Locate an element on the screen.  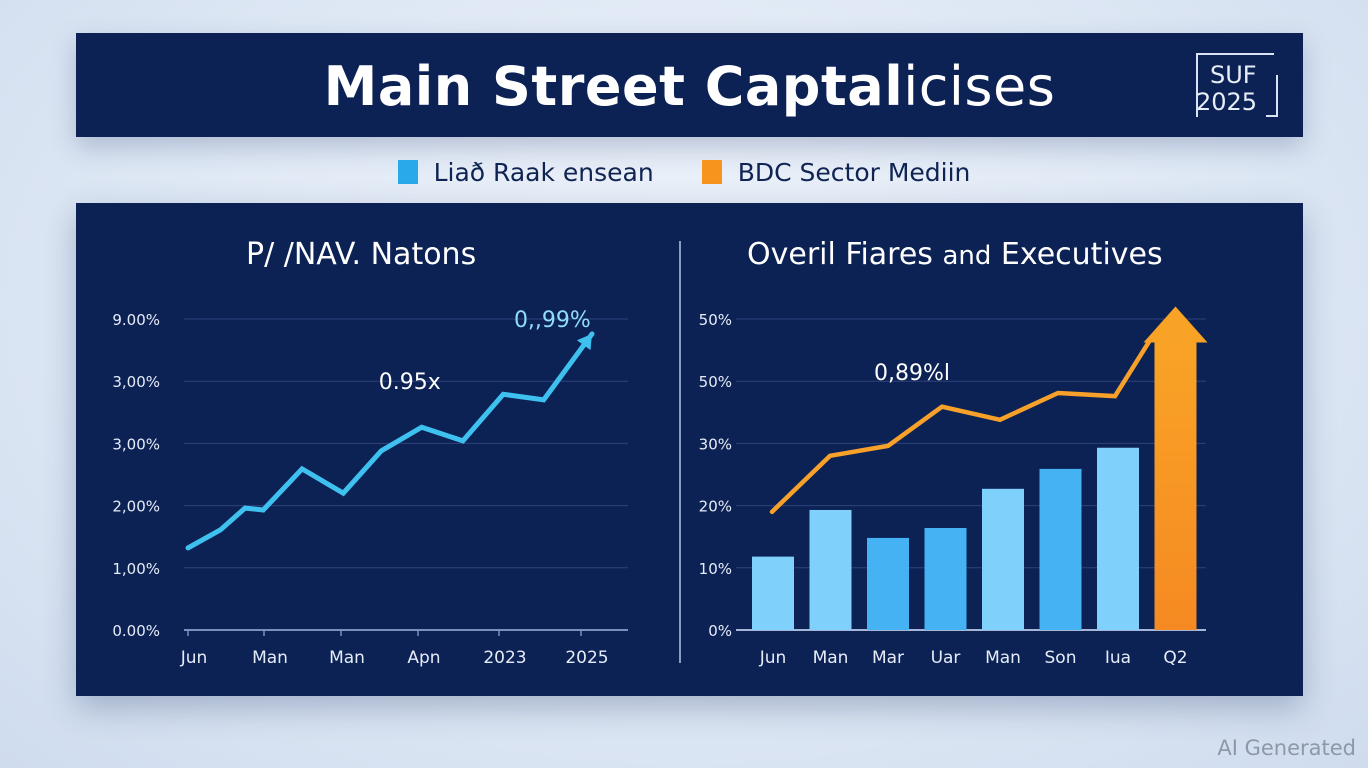
legend-item-blue: Liað Raak ensean is located at coordinates (525, 172).